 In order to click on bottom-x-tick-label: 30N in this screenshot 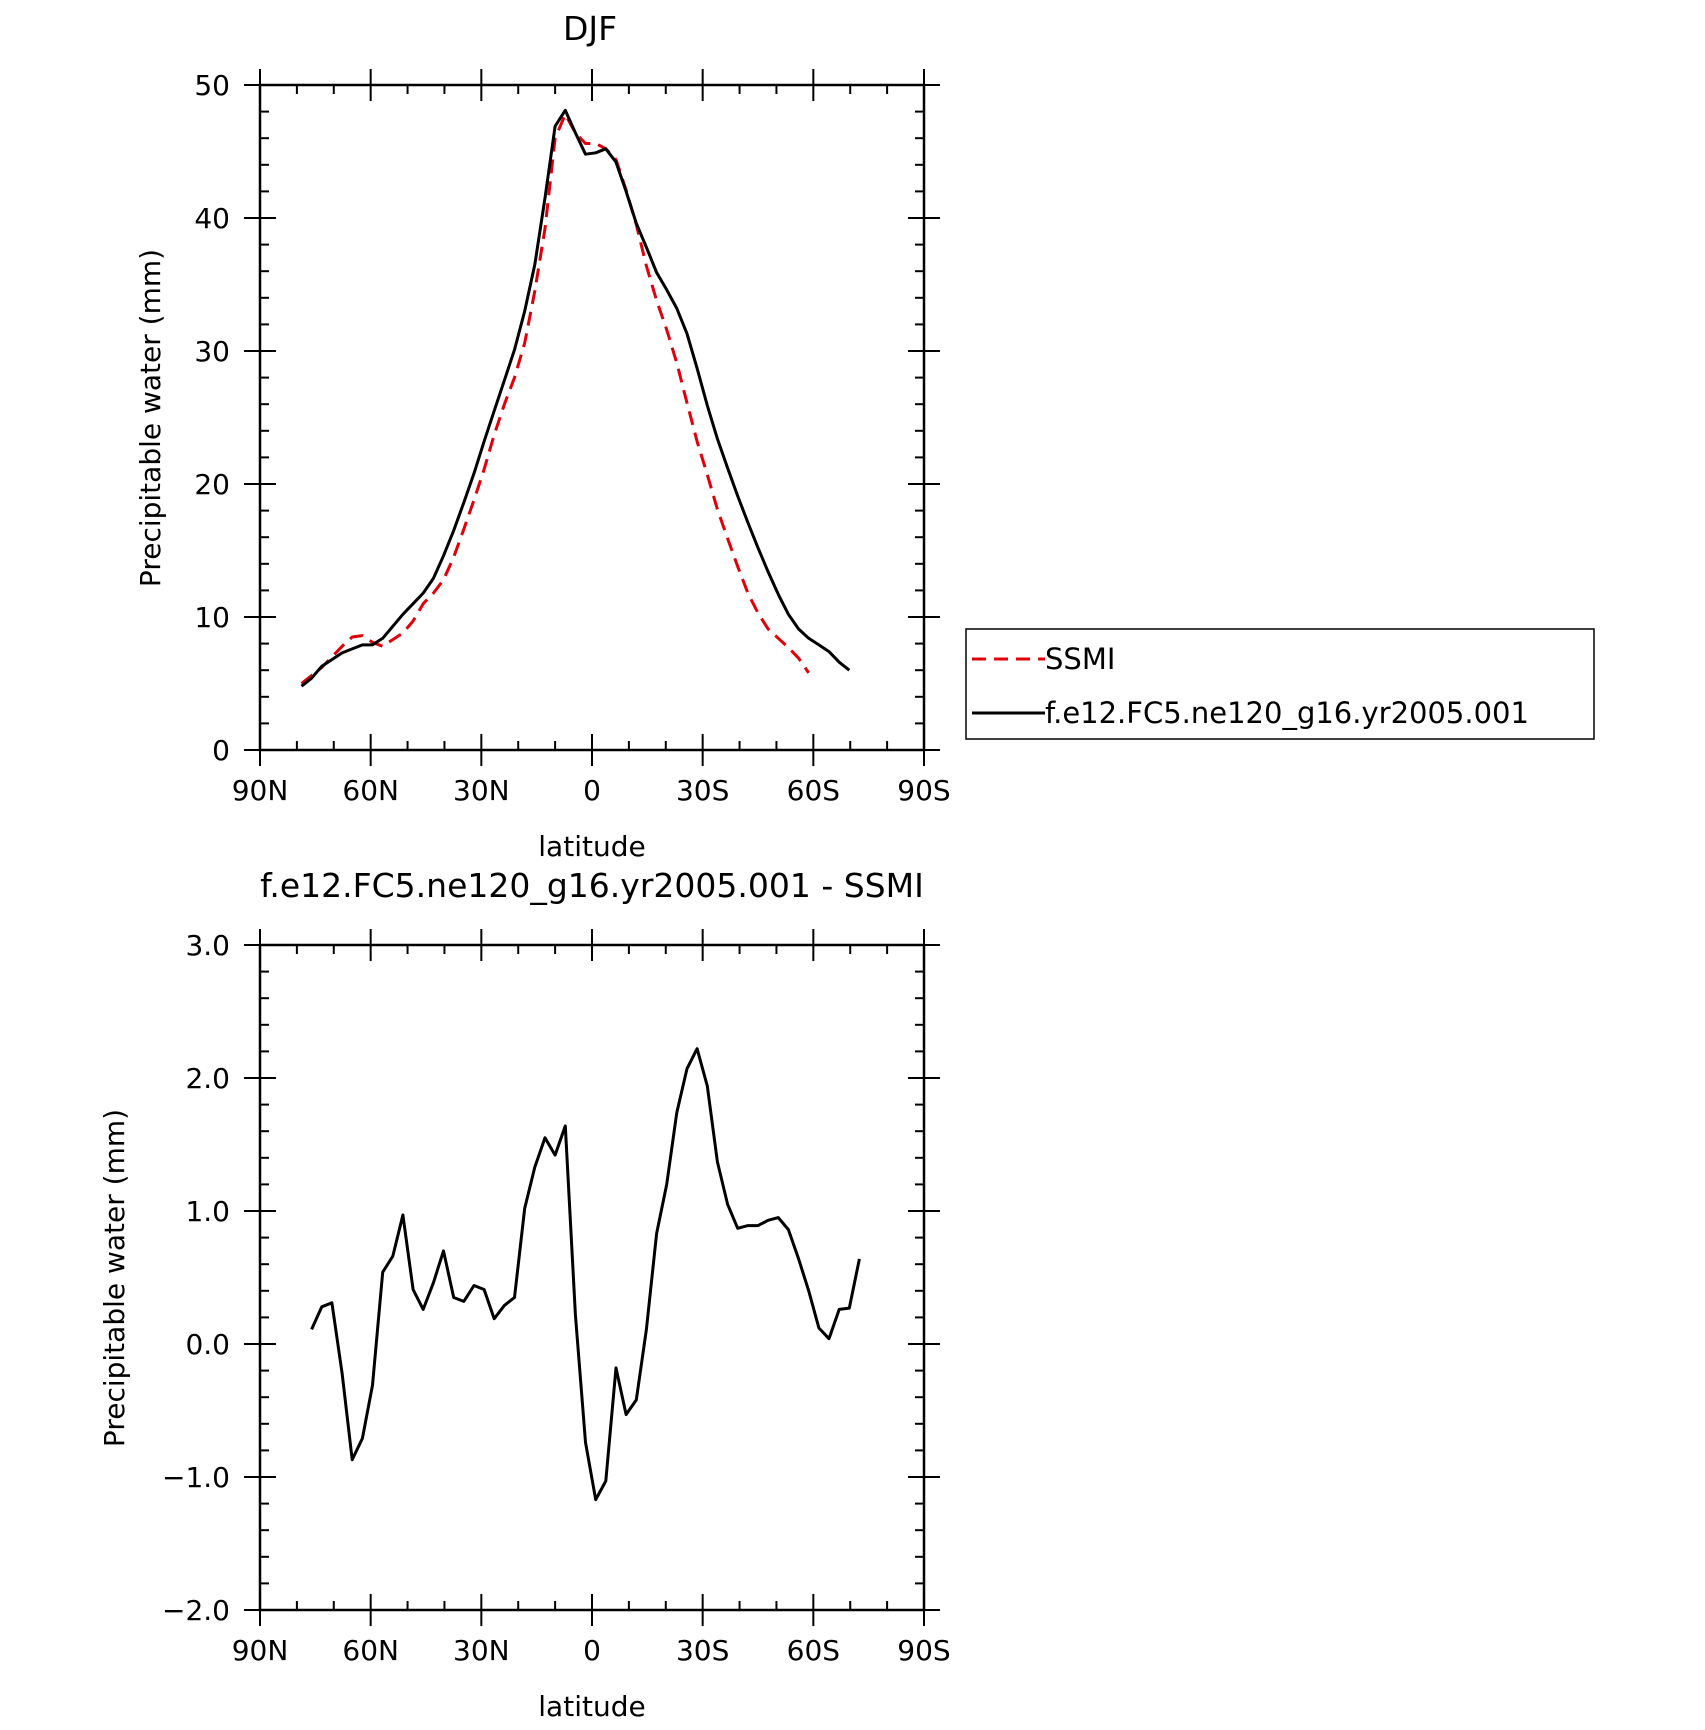, I will do `click(481, 1650)`.